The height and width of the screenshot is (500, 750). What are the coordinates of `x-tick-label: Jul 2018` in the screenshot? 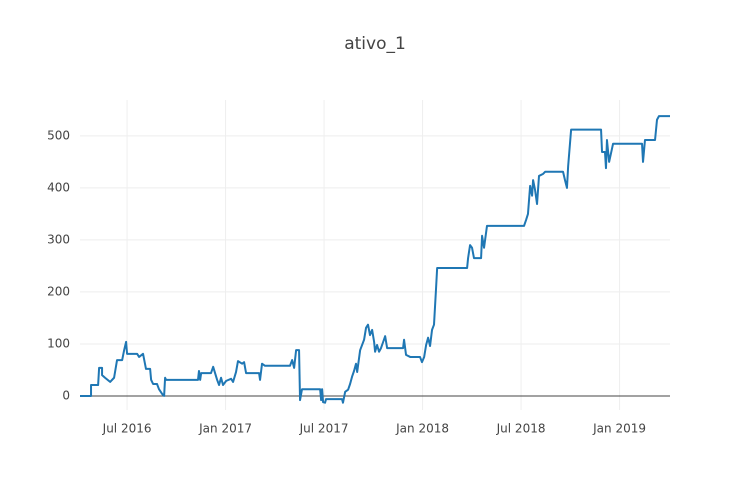 It's located at (521, 429).